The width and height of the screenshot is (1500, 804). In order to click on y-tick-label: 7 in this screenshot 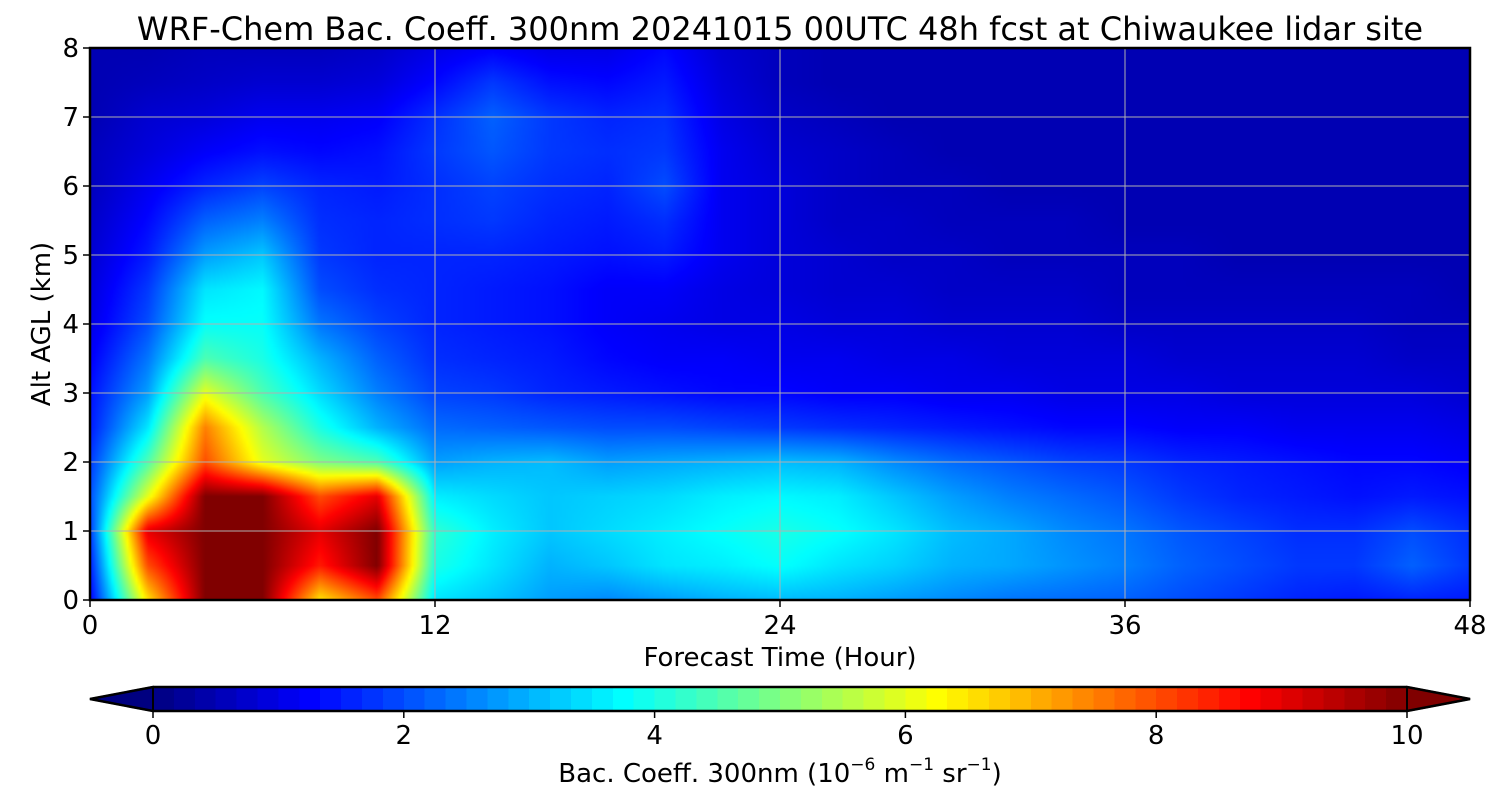, I will do `click(70, 118)`.